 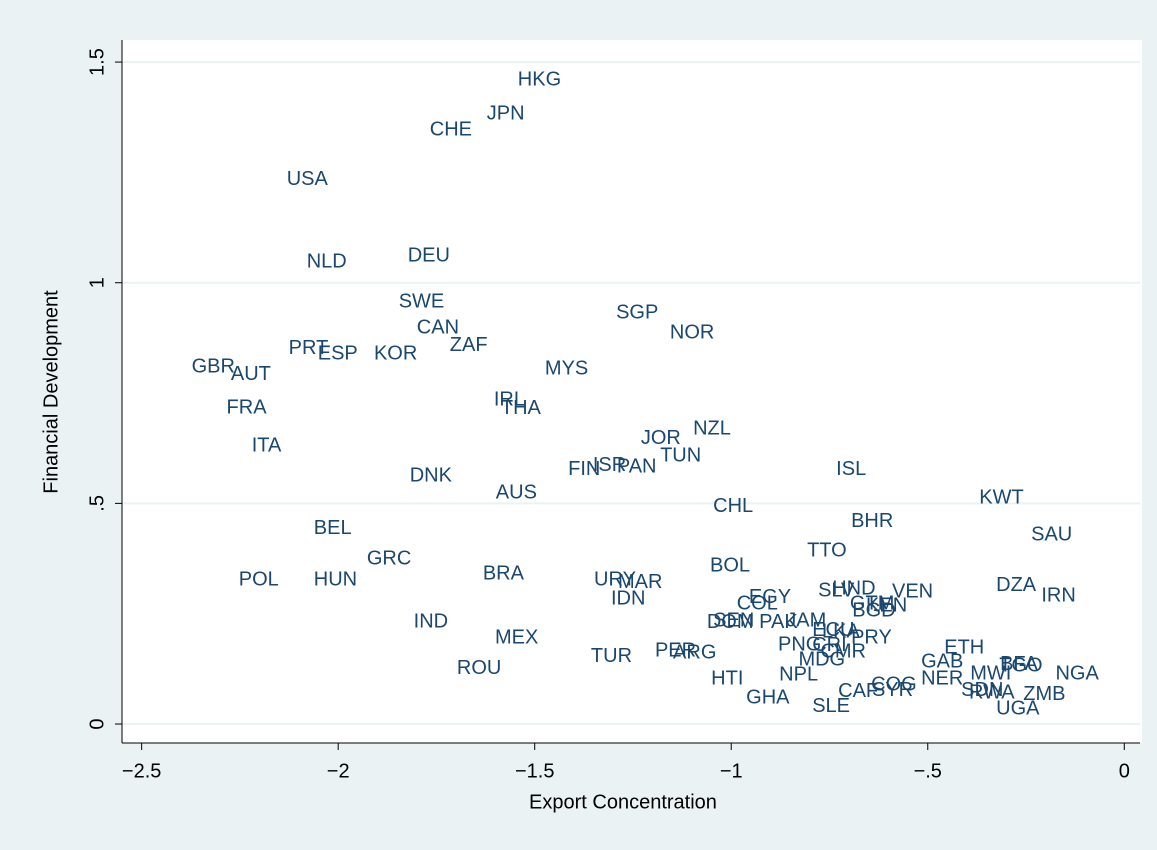 I want to click on point-label: HND, so click(x=853, y=588).